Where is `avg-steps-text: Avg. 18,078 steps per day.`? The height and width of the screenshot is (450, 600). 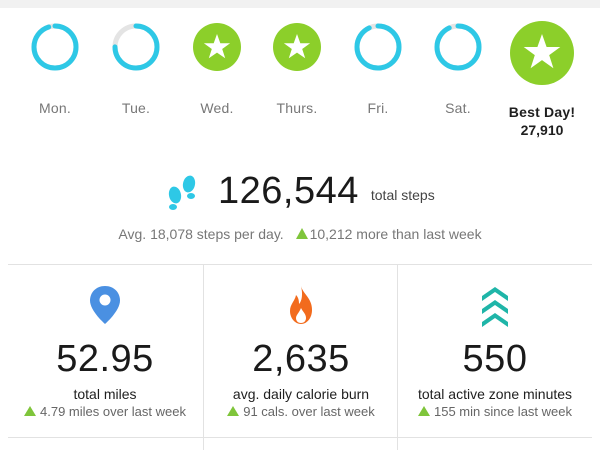 avg-steps-text: Avg. 18,078 steps per day. is located at coordinates (201, 234).